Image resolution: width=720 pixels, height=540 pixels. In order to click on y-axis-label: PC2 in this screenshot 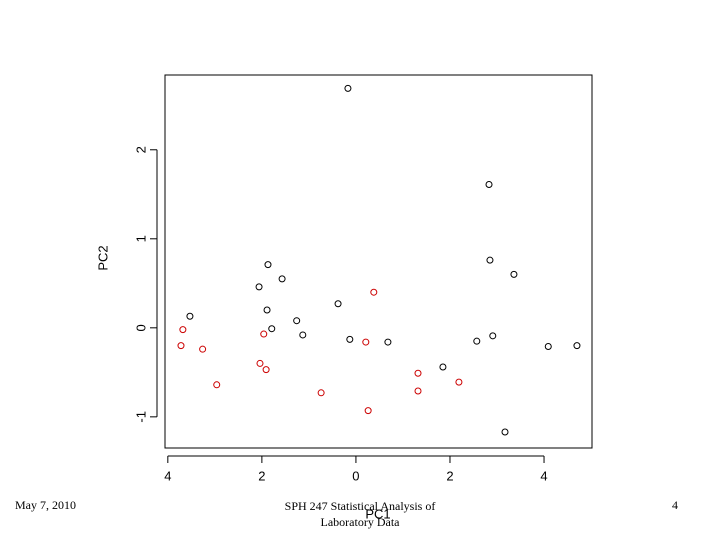, I will do `click(102, 257)`.